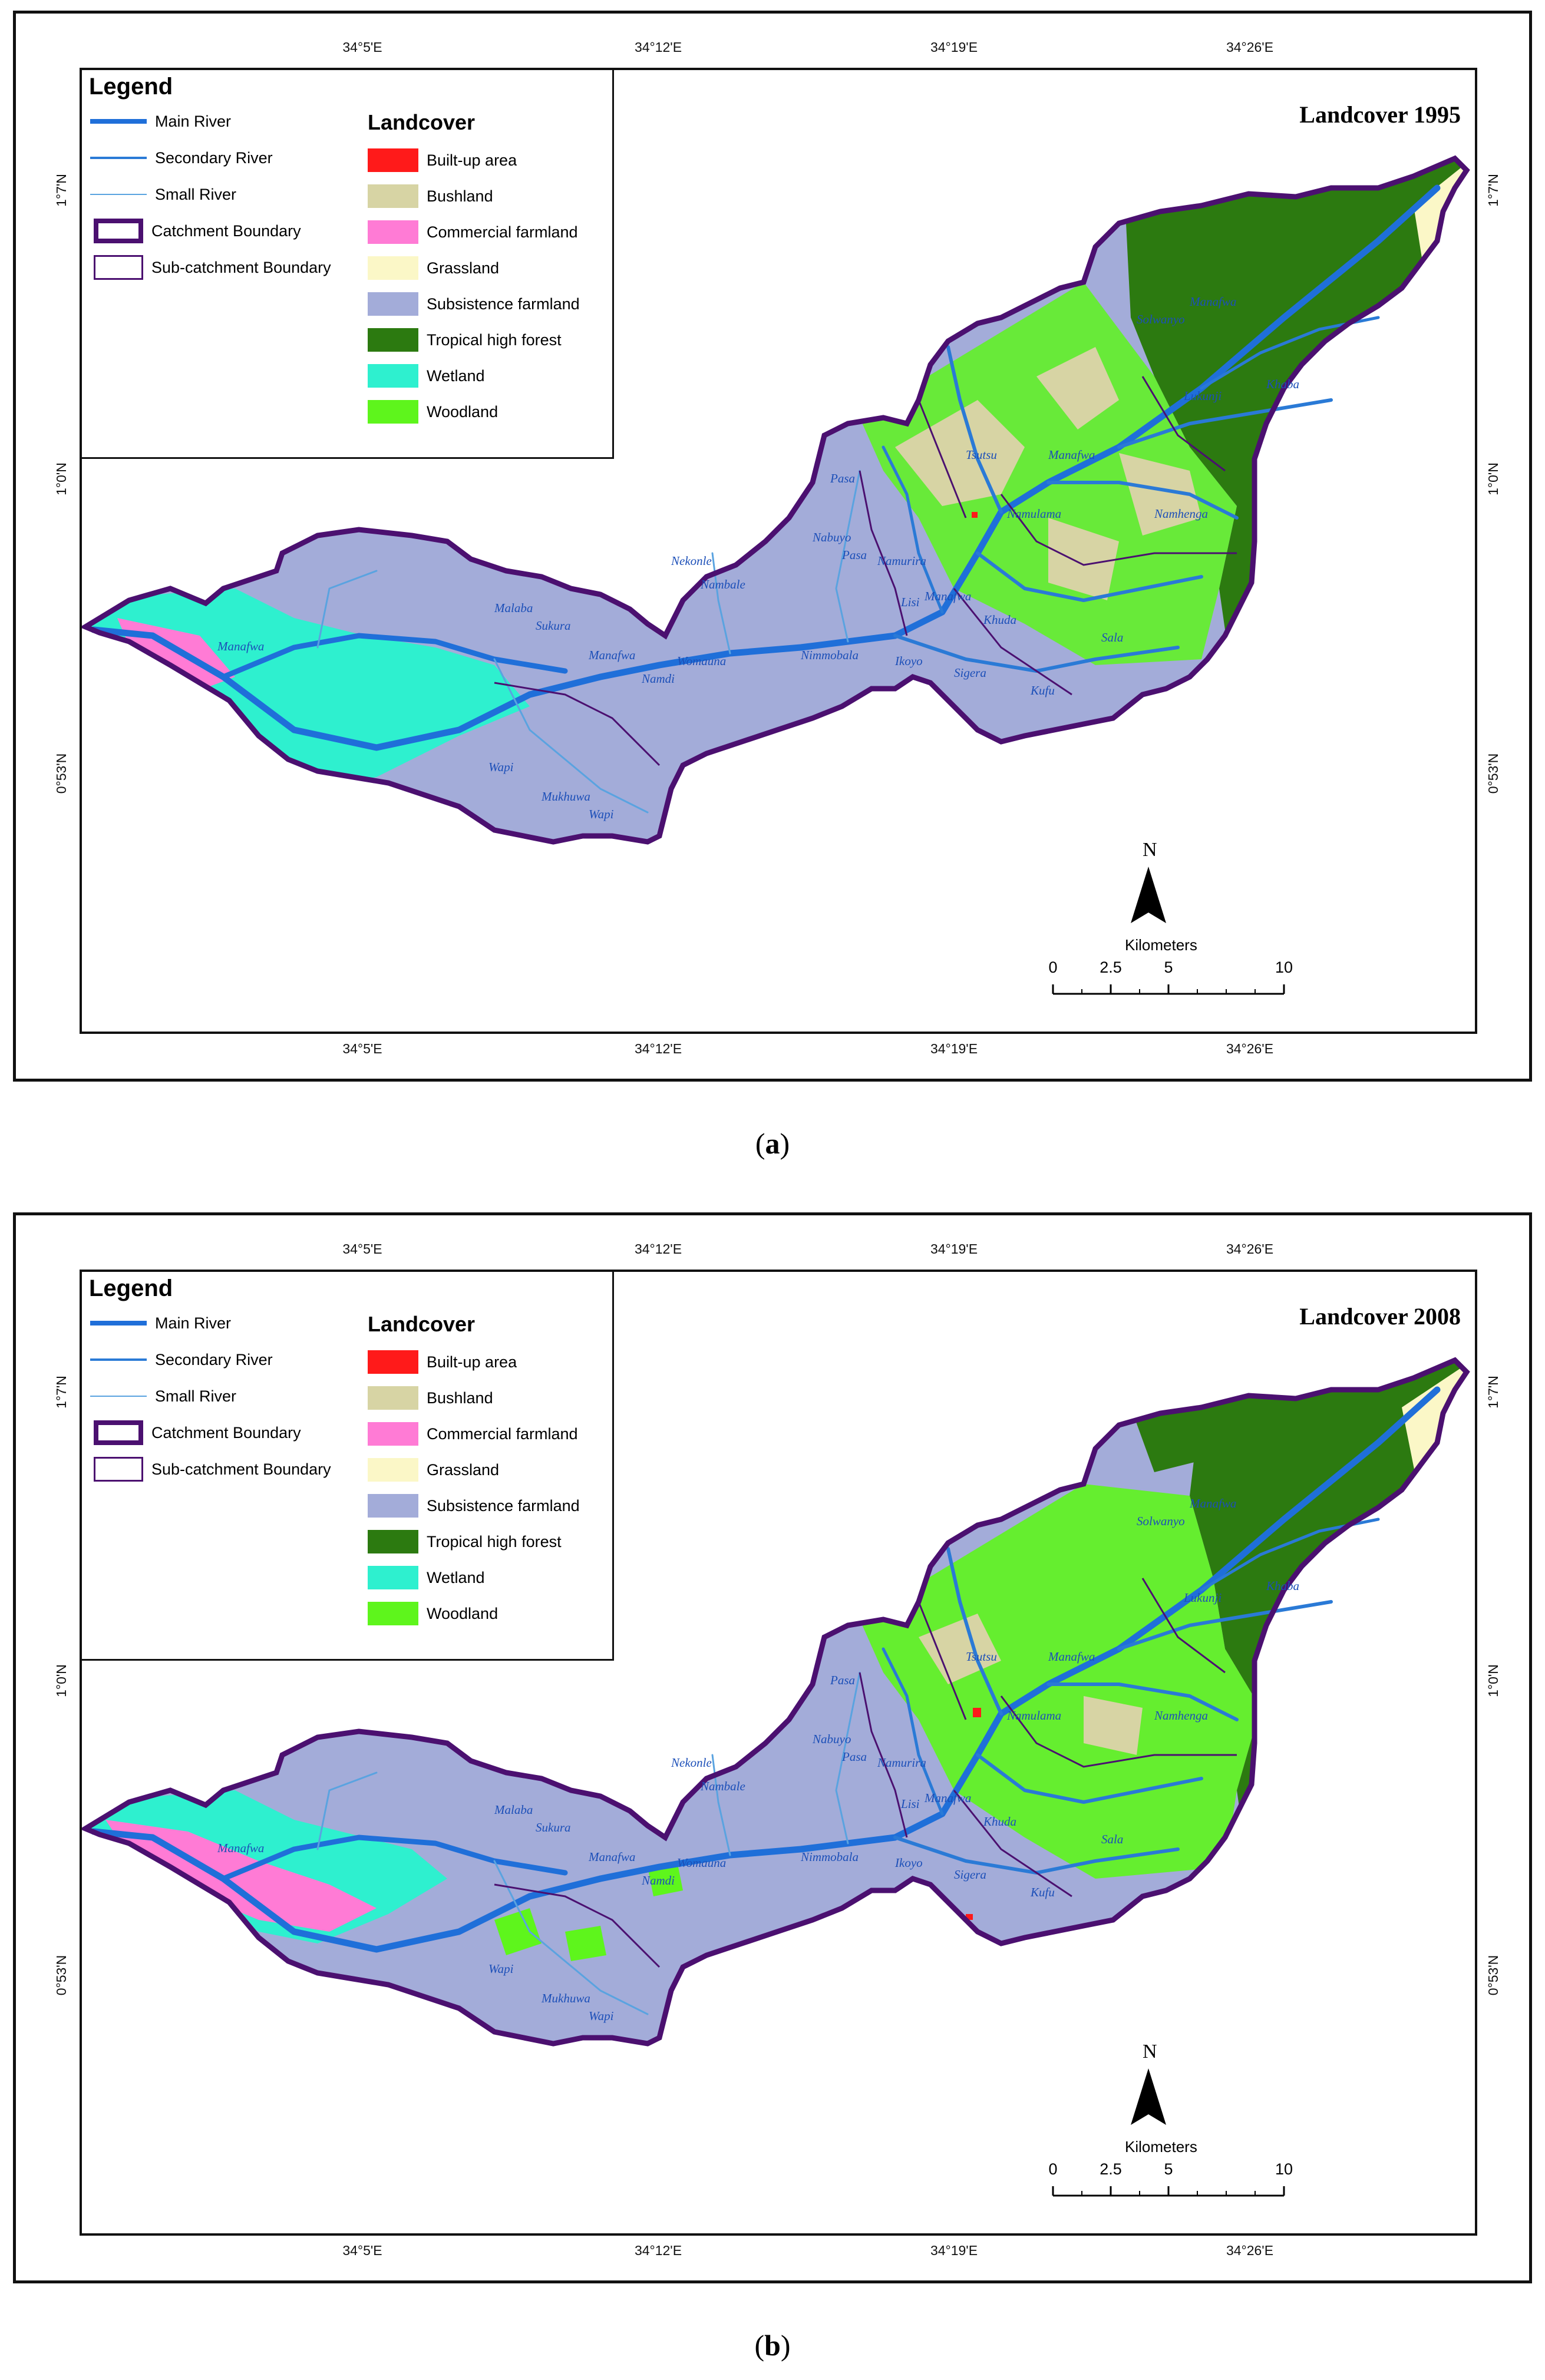  What do you see at coordinates (830, 655) in the screenshot?
I see `river-label: Nimmobala` at bounding box center [830, 655].